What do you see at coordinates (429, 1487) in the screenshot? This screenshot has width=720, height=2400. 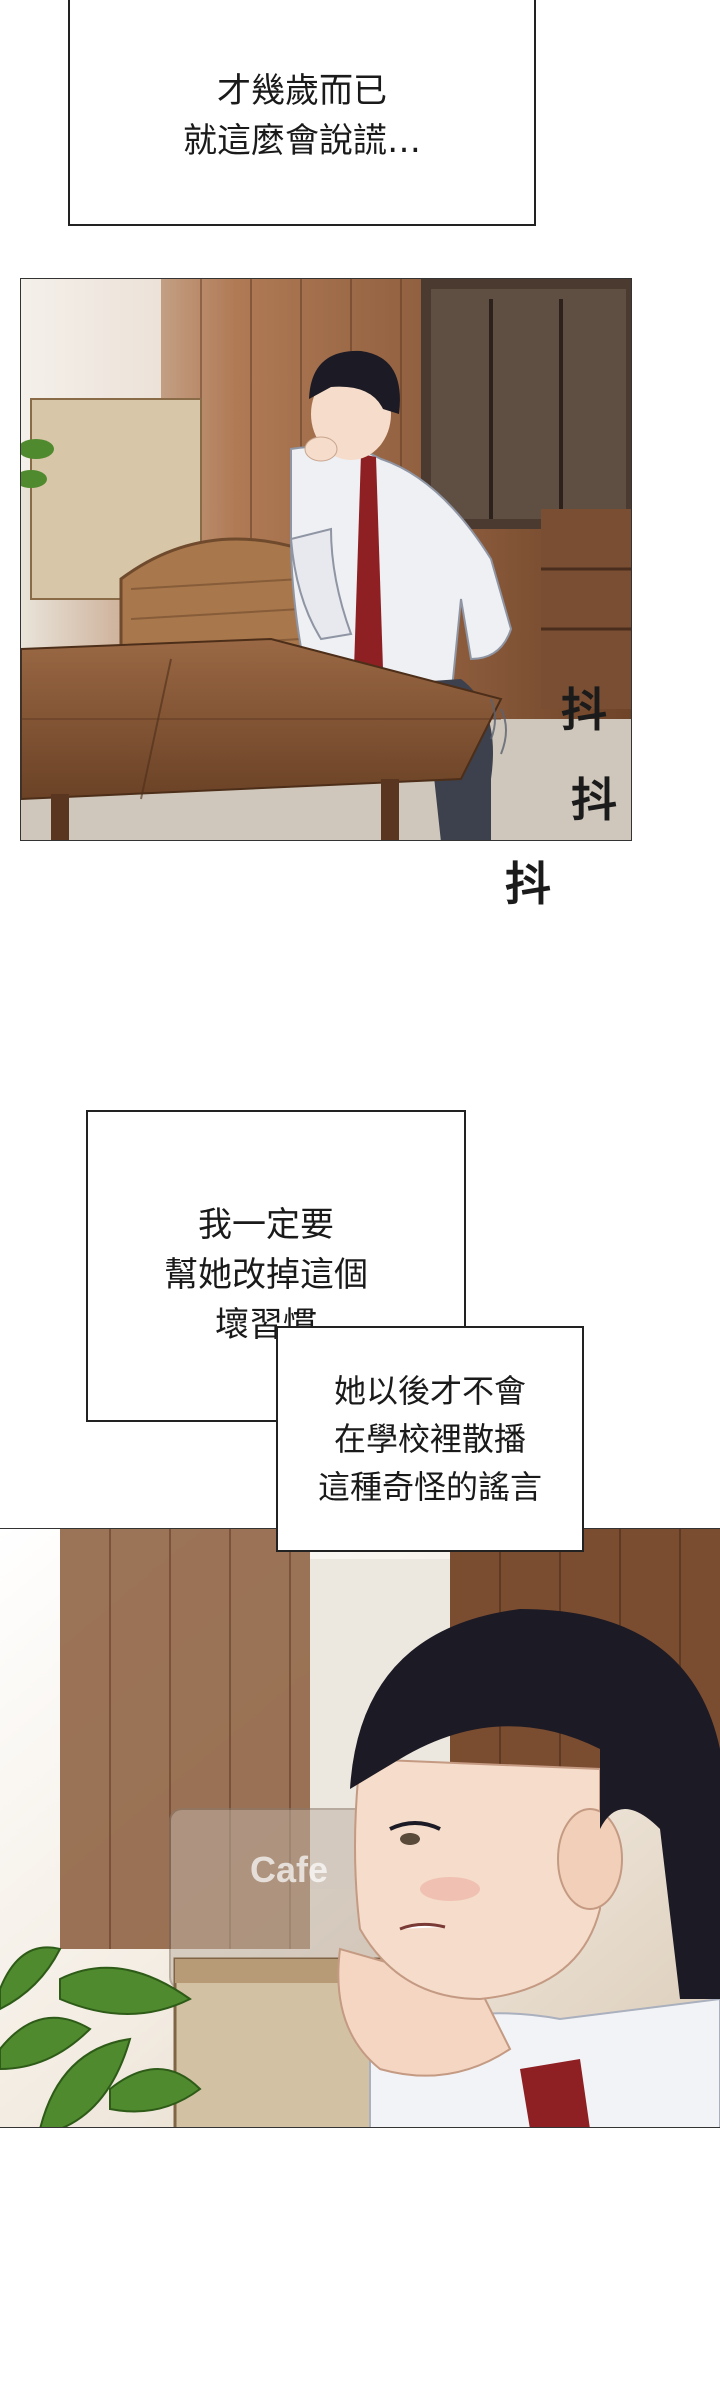 I see `caption-line: 這種奇怪的謠言` at bounding box center [429, 1487].